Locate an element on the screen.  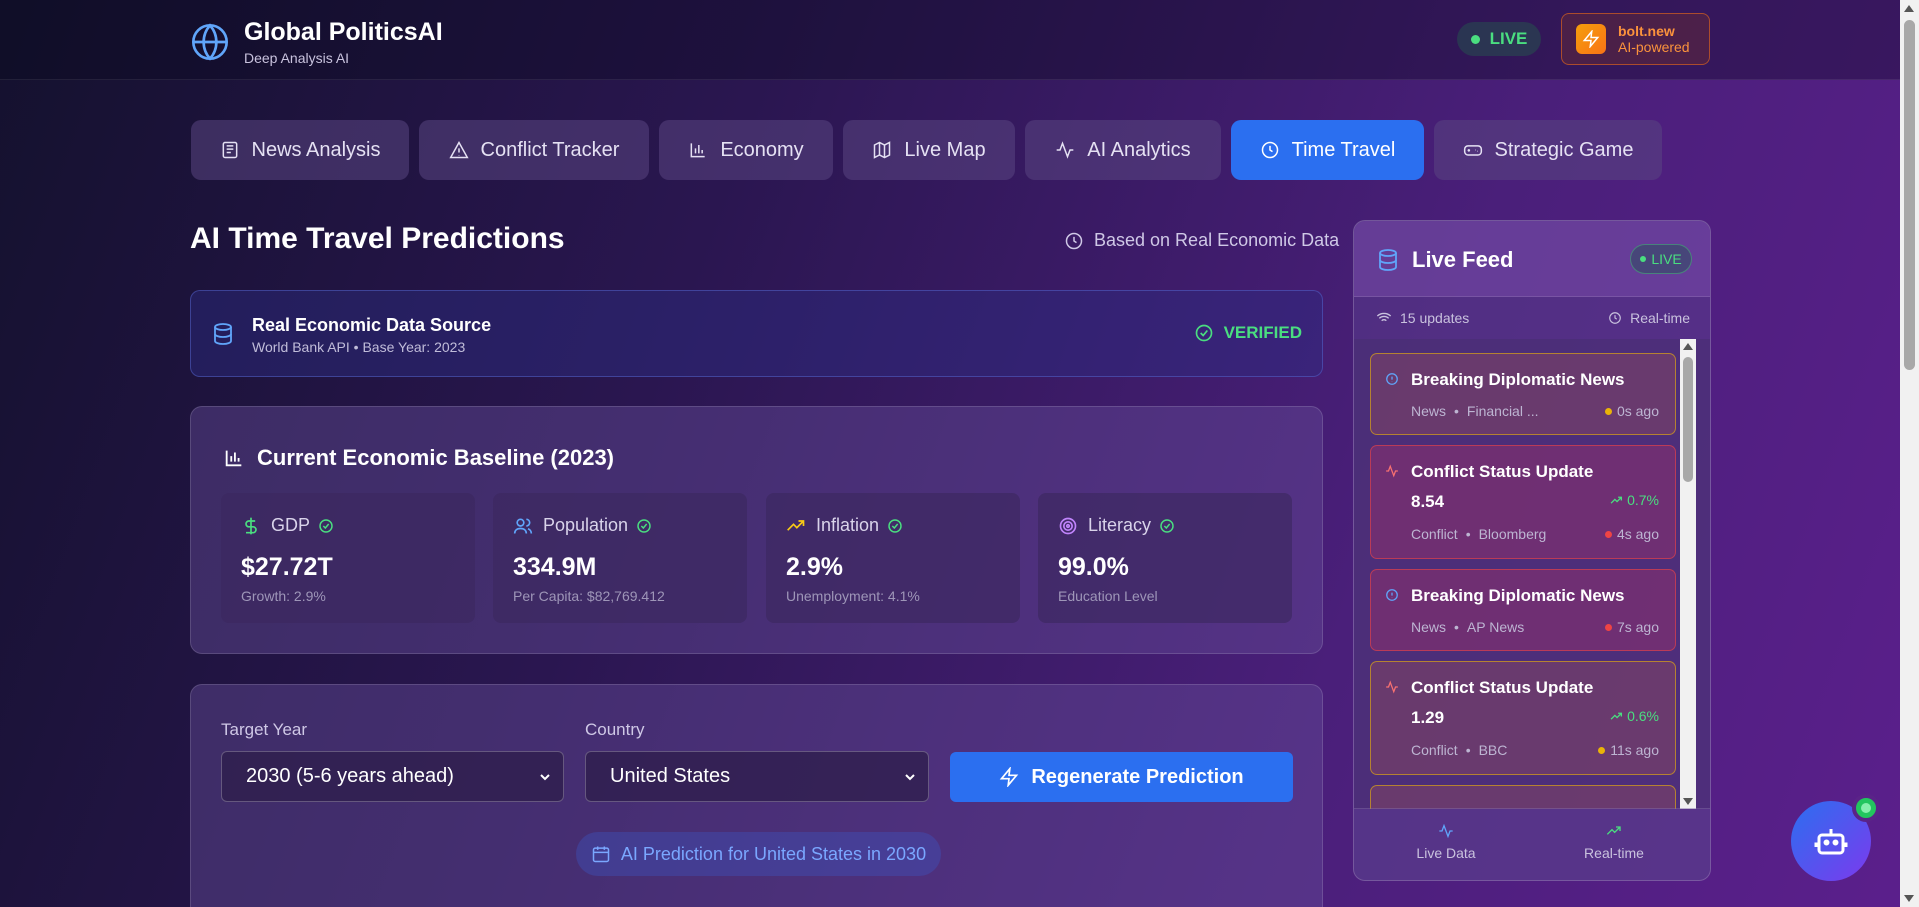
realtime-label: Real-time is located at coordinates (1660, 318).